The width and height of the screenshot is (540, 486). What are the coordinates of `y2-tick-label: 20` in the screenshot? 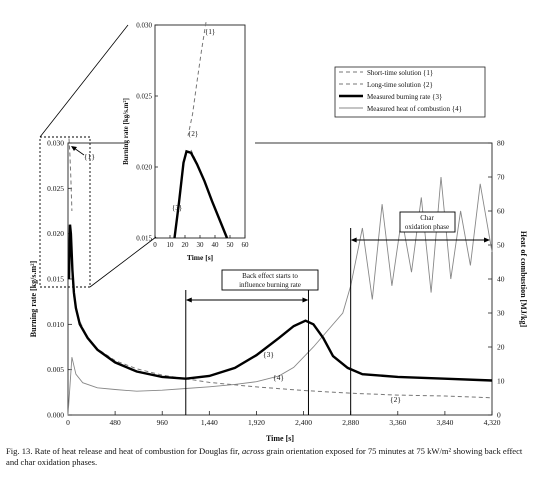 It's located at (501, 347).